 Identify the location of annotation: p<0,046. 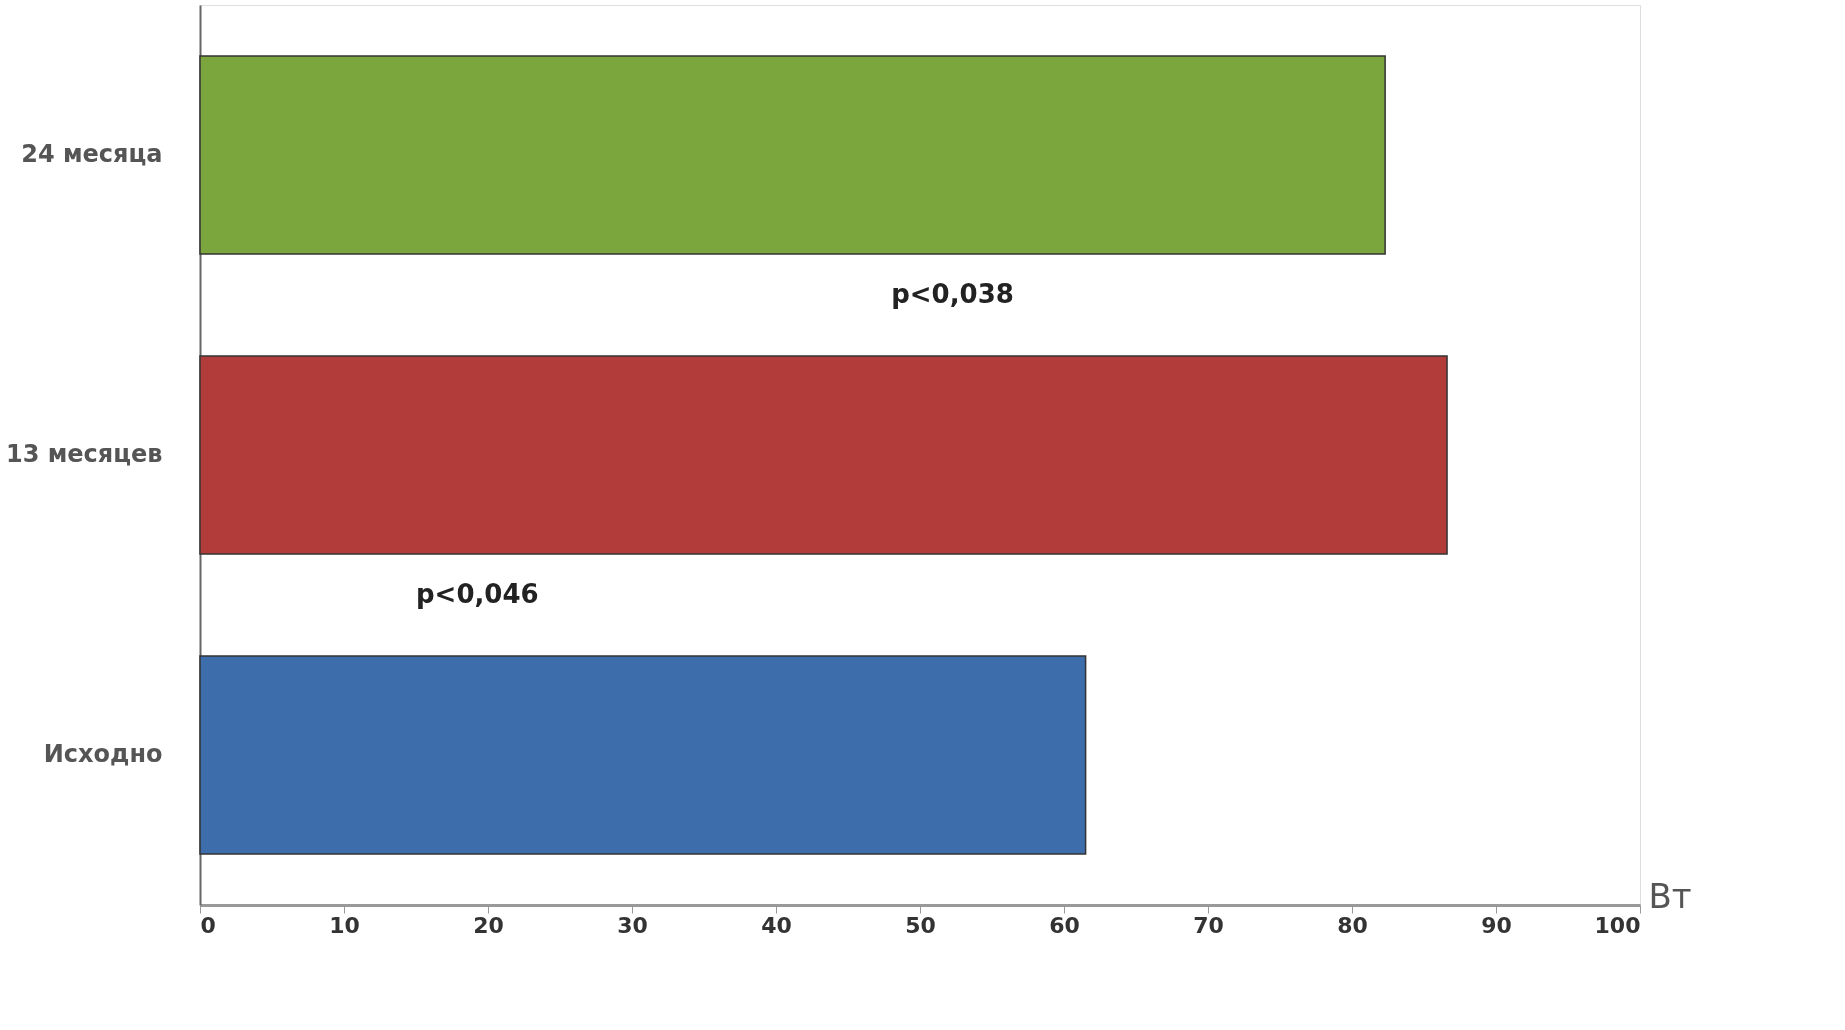
(477, 594).